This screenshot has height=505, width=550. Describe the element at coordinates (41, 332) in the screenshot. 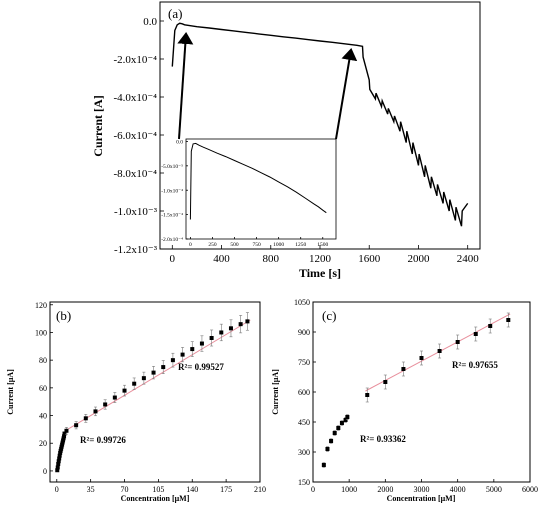

I see `chart-b-ytick-label: 100` at that location.